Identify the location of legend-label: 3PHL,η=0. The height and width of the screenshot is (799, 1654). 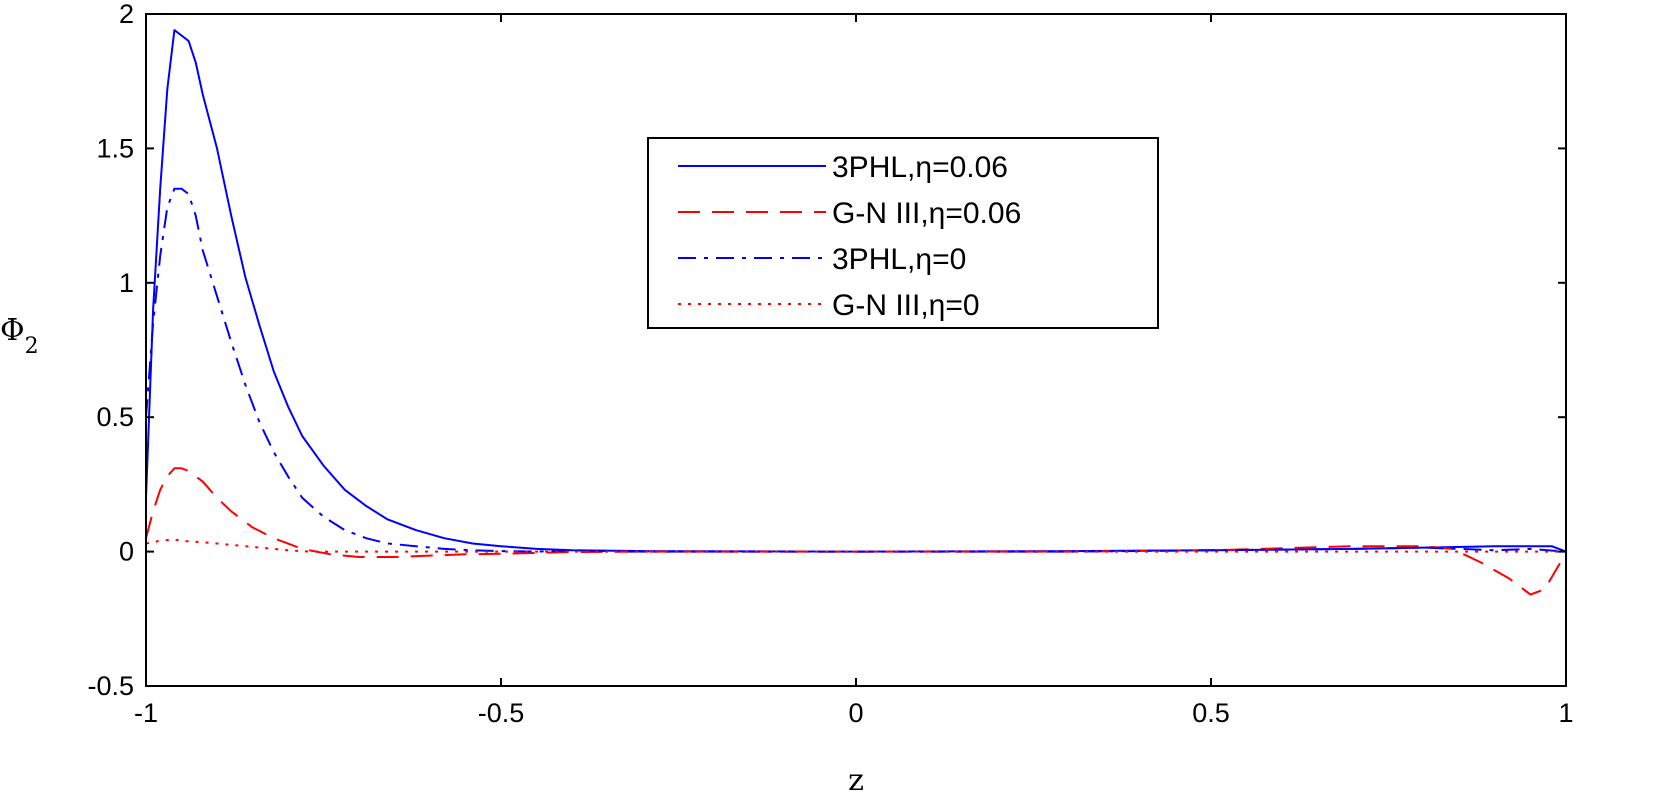
(899, 259).